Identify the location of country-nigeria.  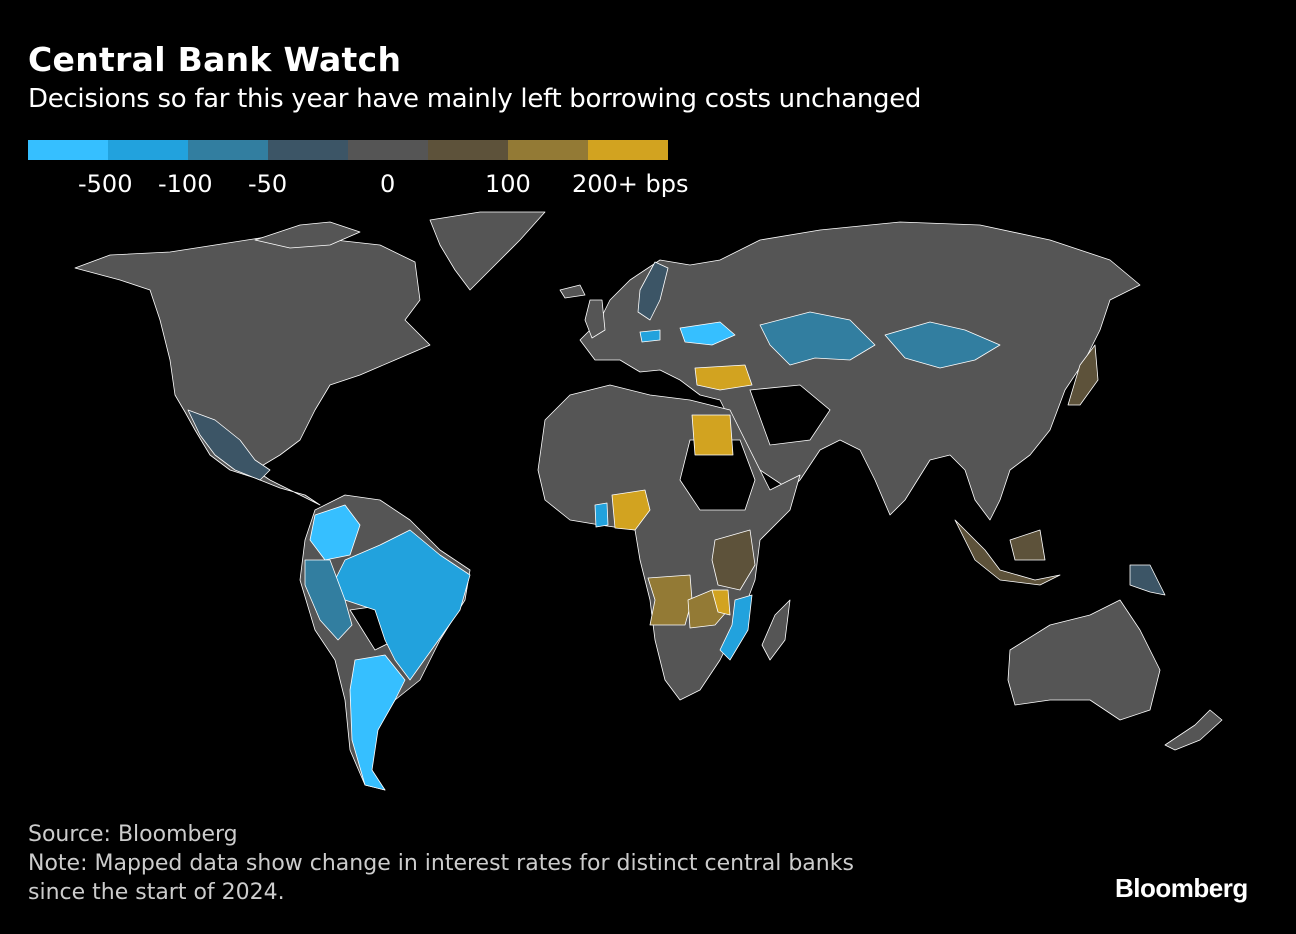
(631, 510).